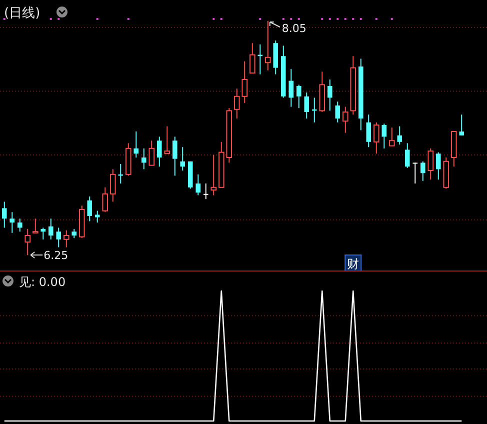  I want to click on text: 财, so click(353, 264).